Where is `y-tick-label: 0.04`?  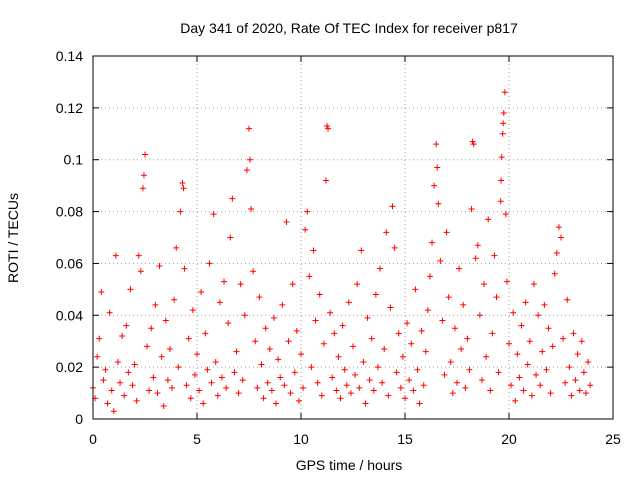 y-tick-label: 0.04 is located at coordinates (69, 315).